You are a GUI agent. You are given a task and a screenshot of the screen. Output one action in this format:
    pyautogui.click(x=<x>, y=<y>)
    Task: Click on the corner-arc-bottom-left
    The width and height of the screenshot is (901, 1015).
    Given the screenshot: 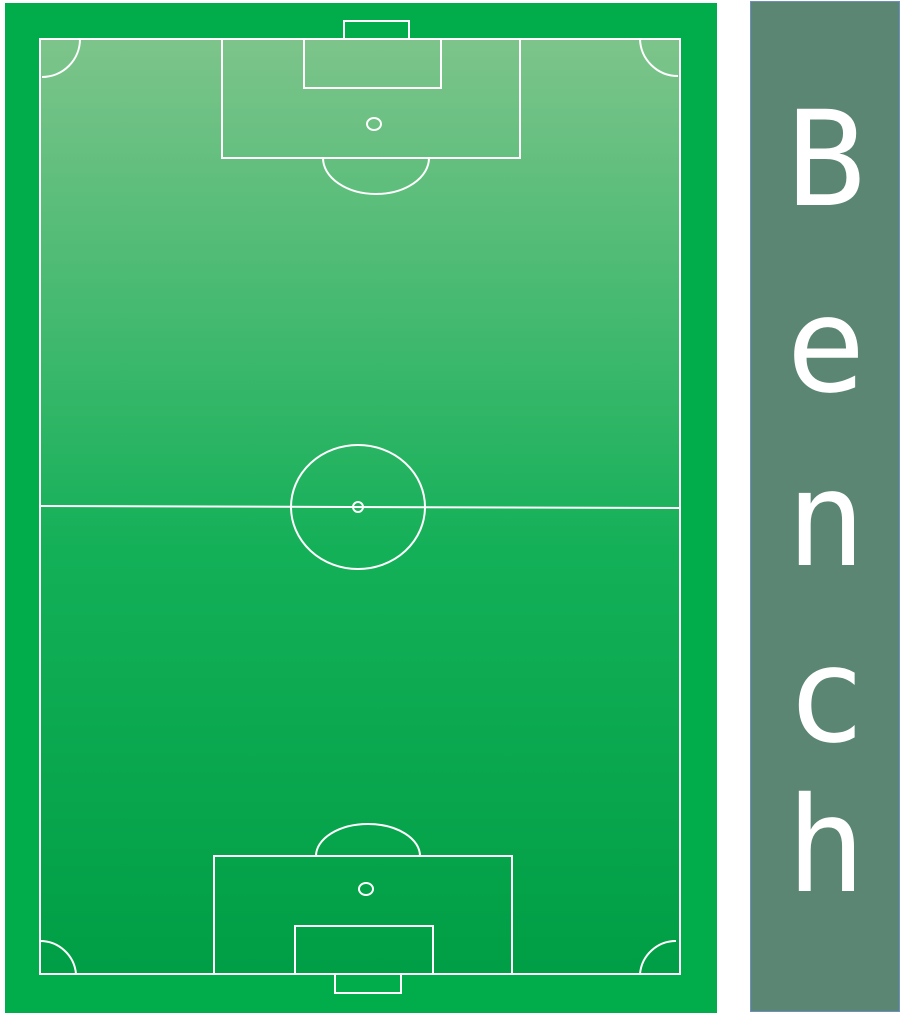 What is the action you would take?
    pyautogui.click(x=58, y=957)
    